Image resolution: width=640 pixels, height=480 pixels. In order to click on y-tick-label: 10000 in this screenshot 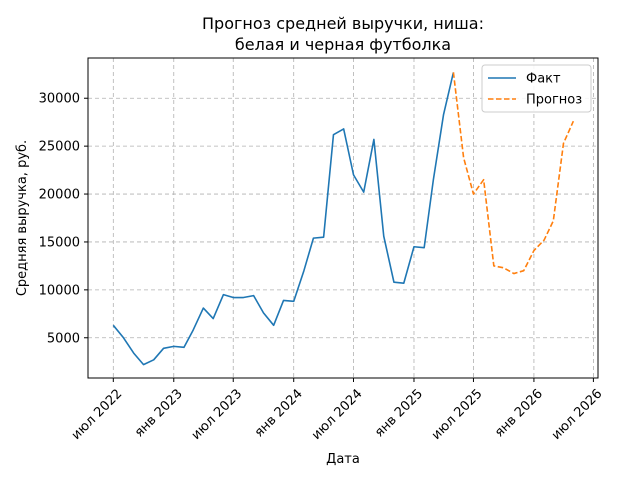, I will do `click(59, 290)`.